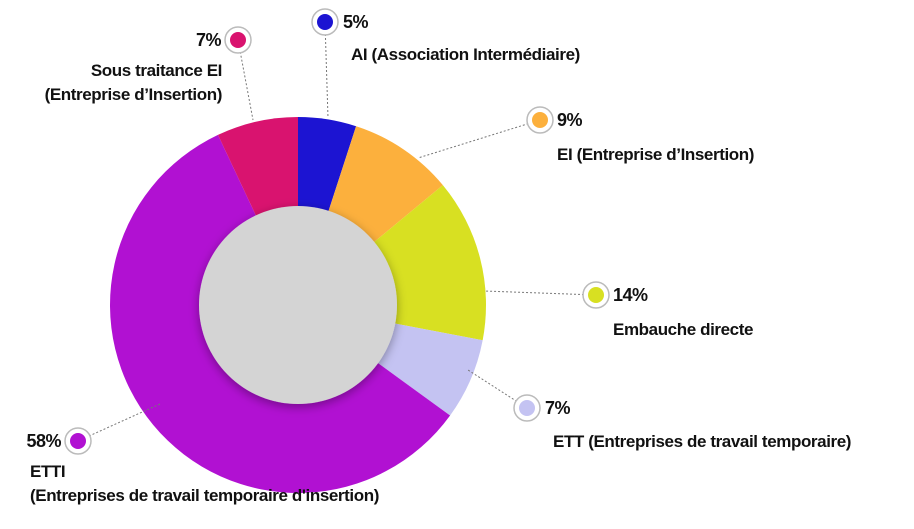 The width and height of the screenshot is (914, 529). What do you see at coordinates (702, 441) in the screenshot?
I see `category-label: ETT (Entreprises de travail temporaire)` at bounding box center [702, 441].